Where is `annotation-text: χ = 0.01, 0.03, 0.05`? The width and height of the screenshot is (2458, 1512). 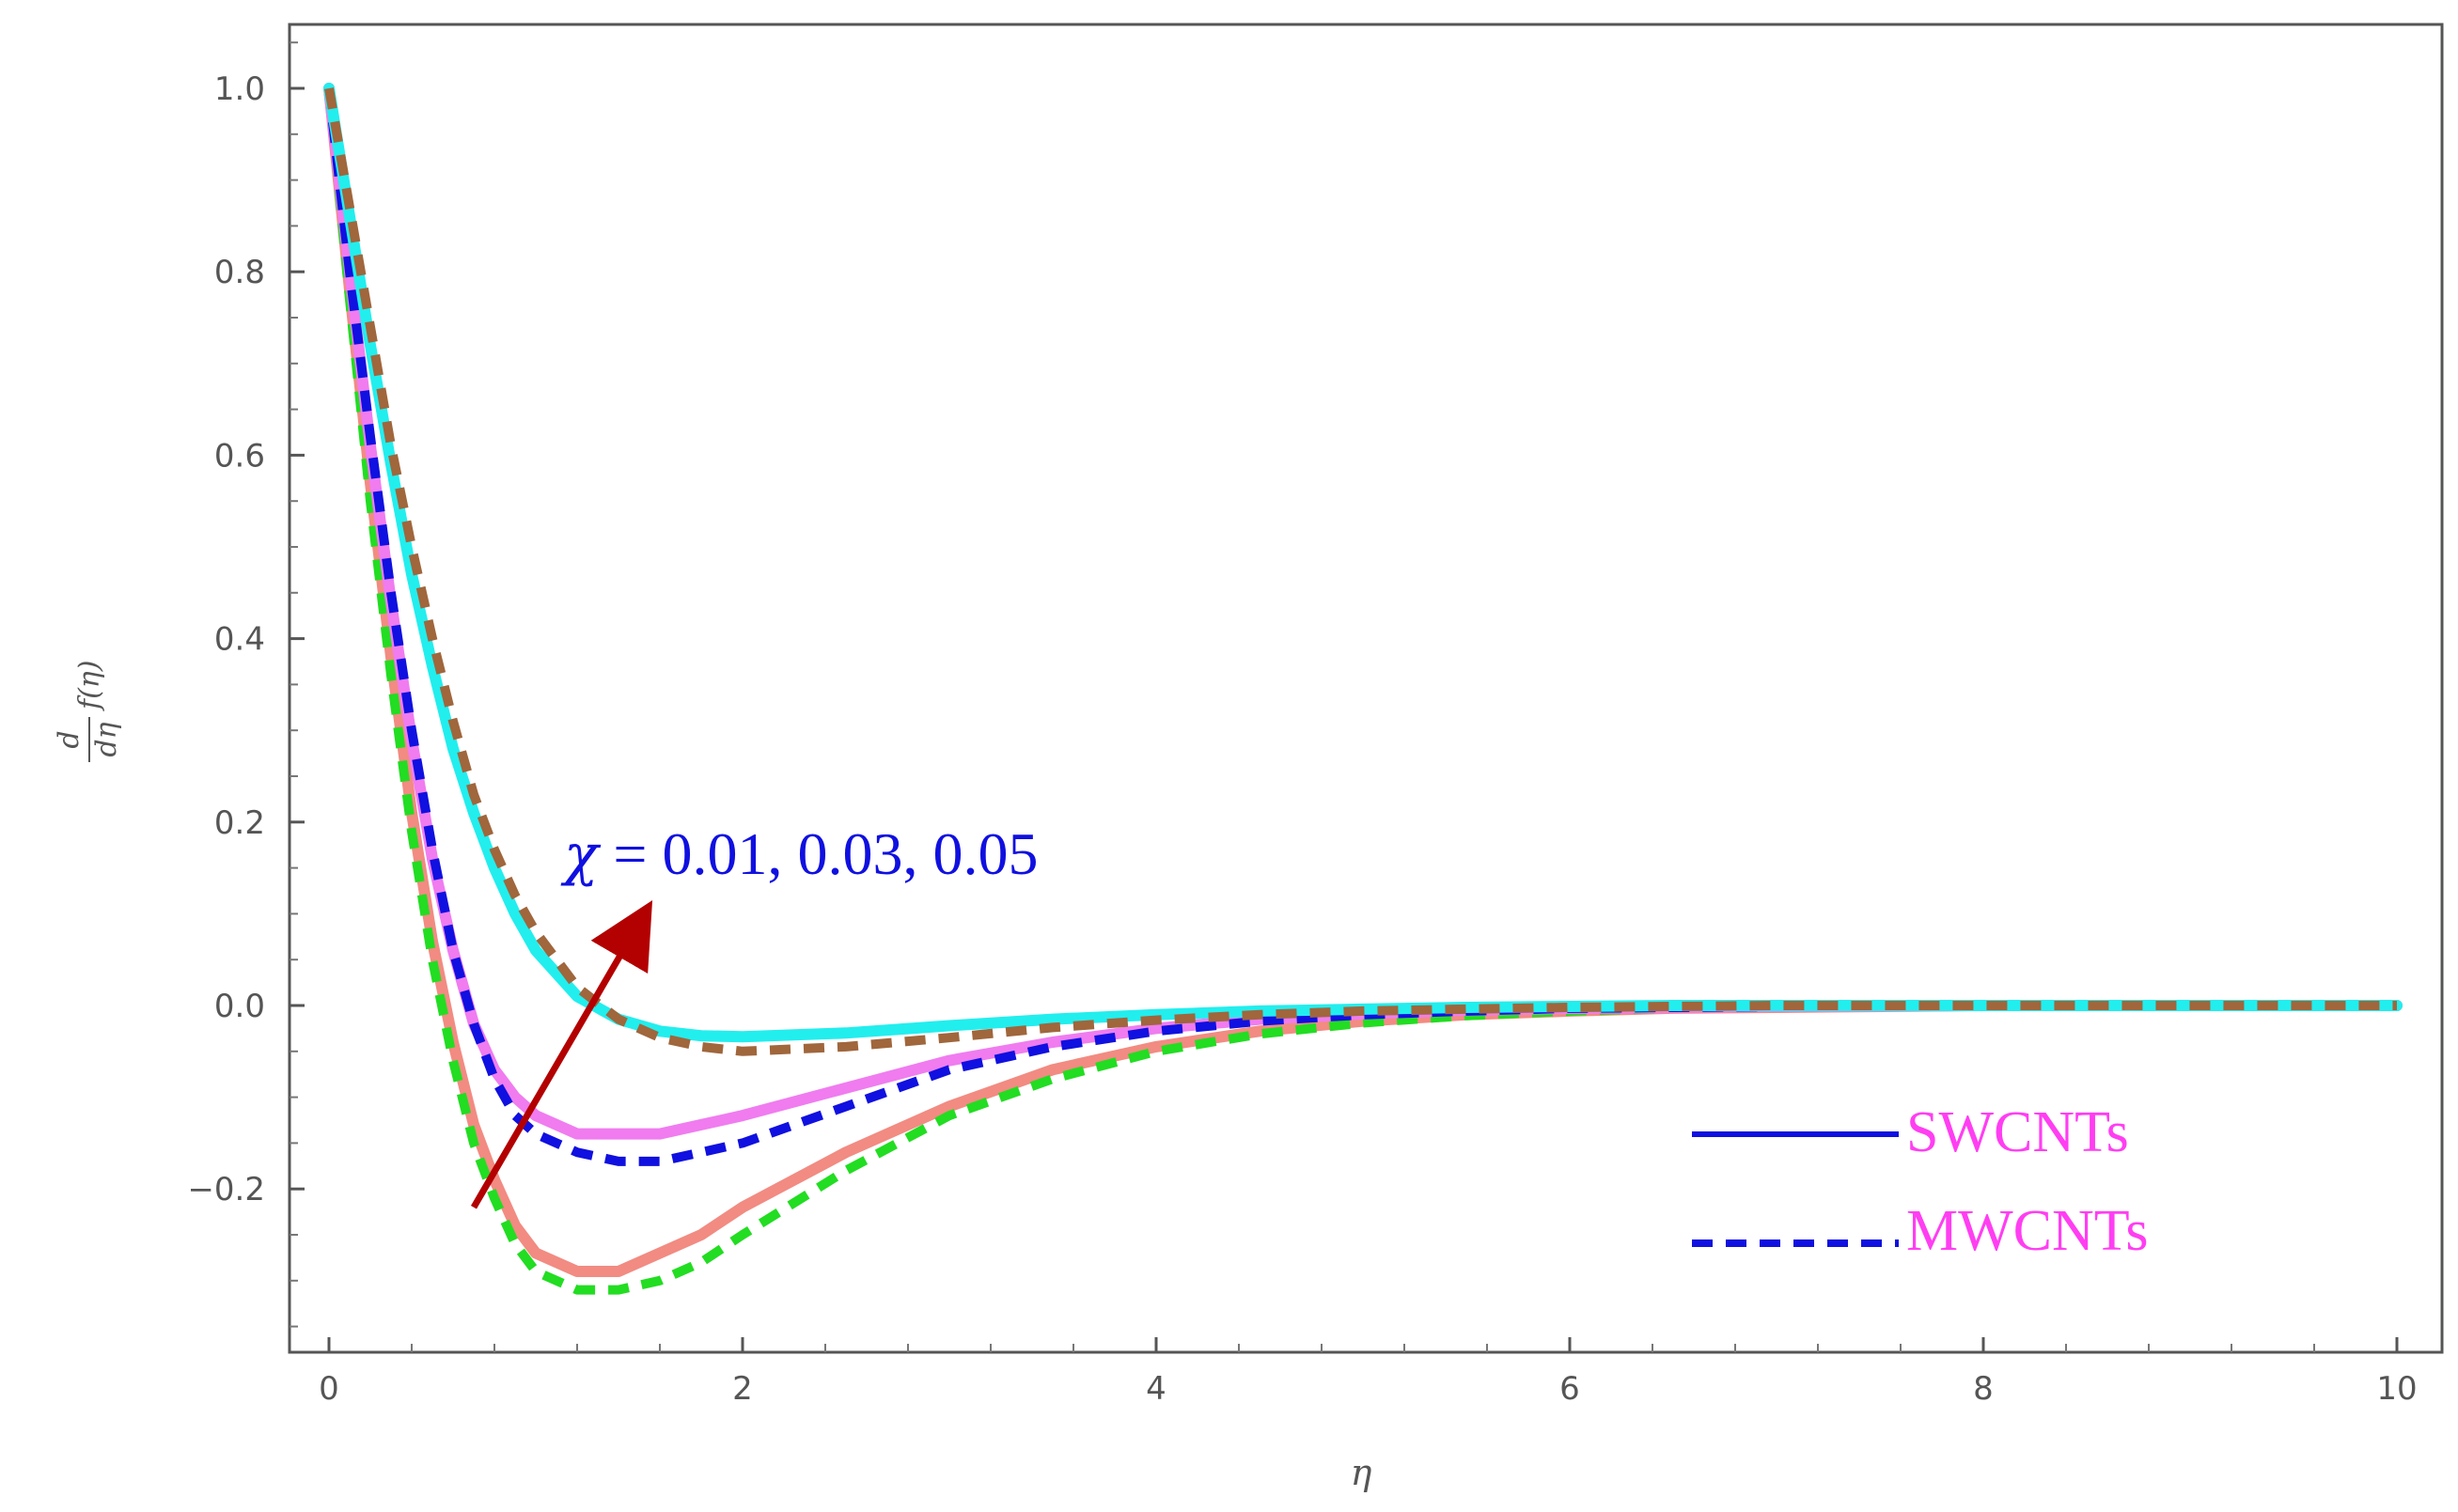
annotation-text: χ = 0.01, 0.03, 0.05 is located at coordinates (799, 854).